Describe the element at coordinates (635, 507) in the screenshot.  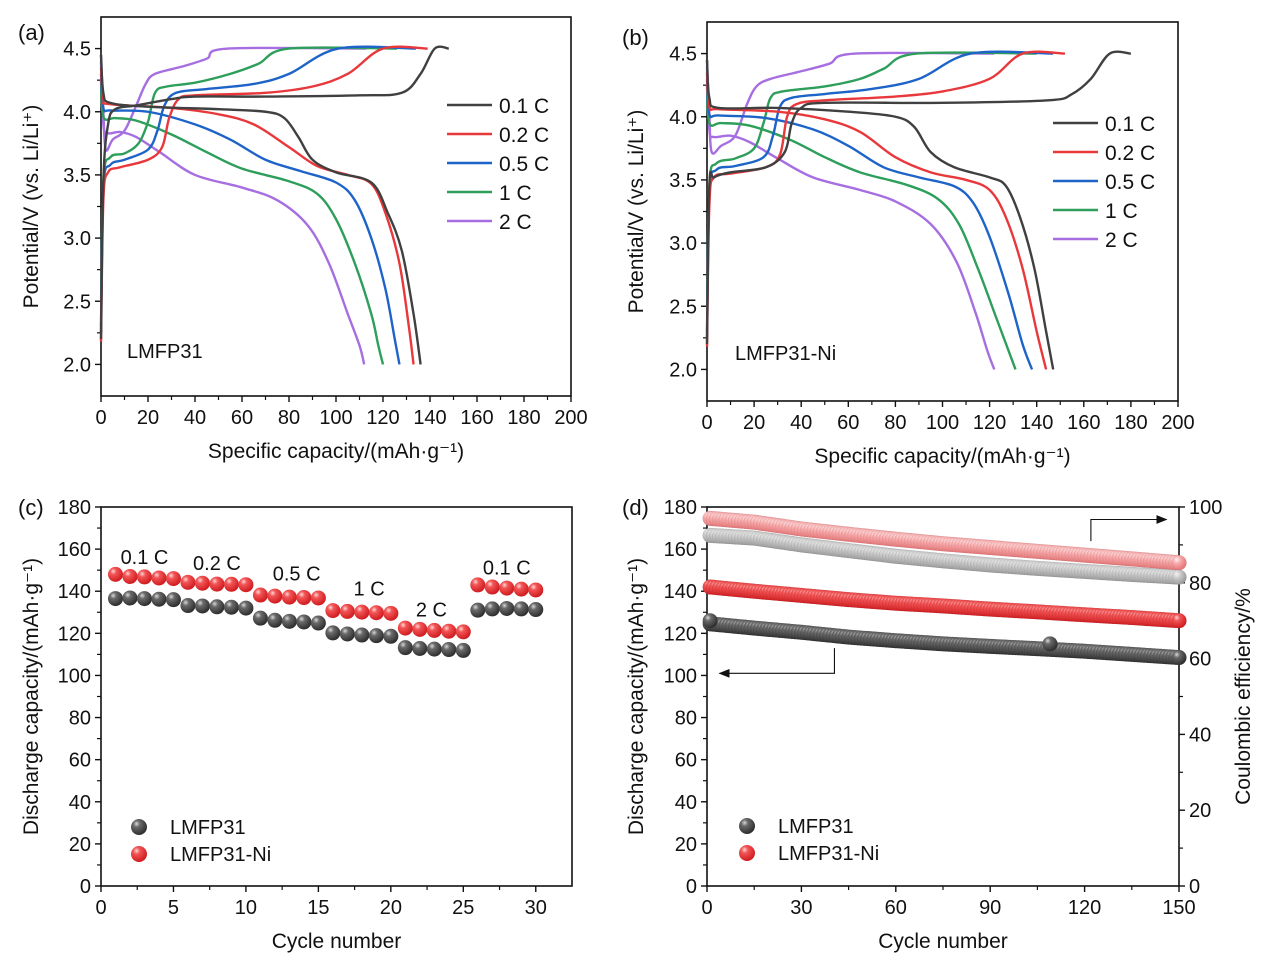
I see `panel-label: (d)` at that location.